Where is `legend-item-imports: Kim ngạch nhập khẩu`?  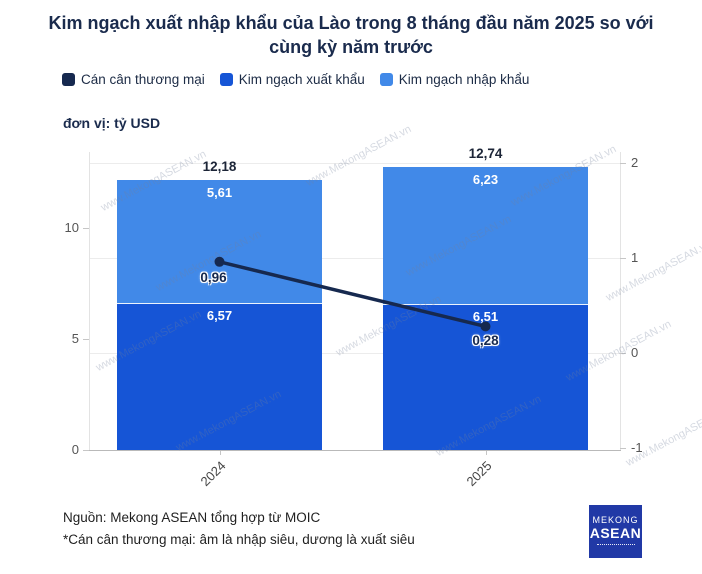 legend-item-imports: Kim ngạch nhập khẩu is located at coordinates (454, 79).